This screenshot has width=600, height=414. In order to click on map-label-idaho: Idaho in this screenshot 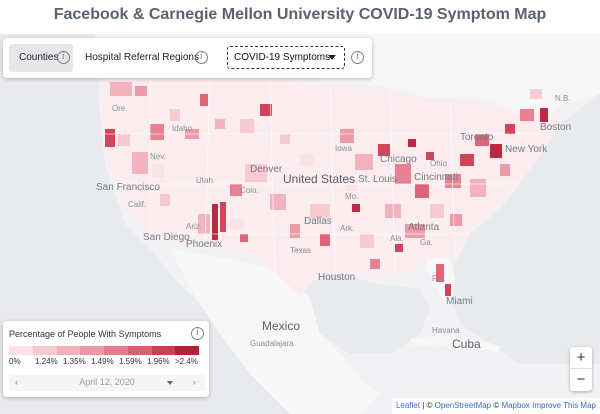, I will do `click(182, 128)`.